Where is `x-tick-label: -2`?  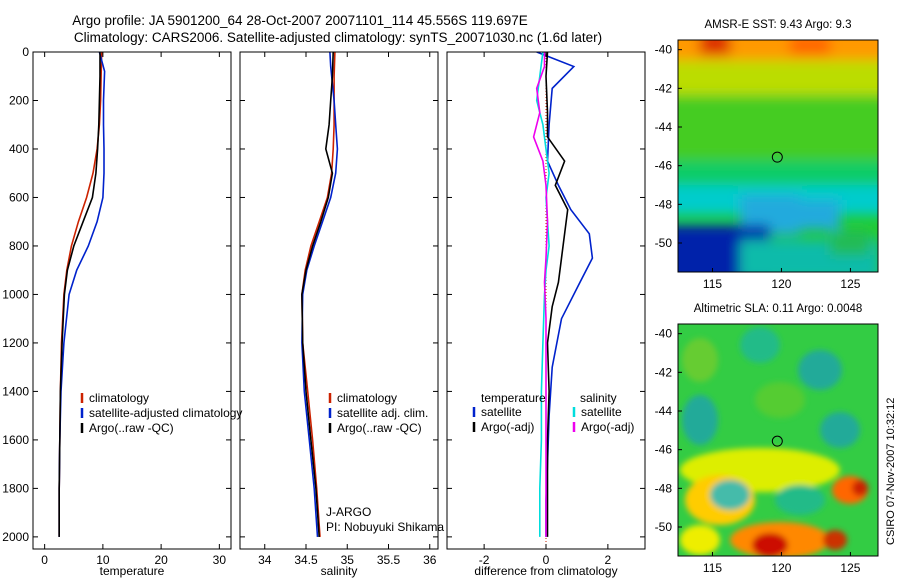
x-tick-label: -2 is located at coordinates (484, 560).